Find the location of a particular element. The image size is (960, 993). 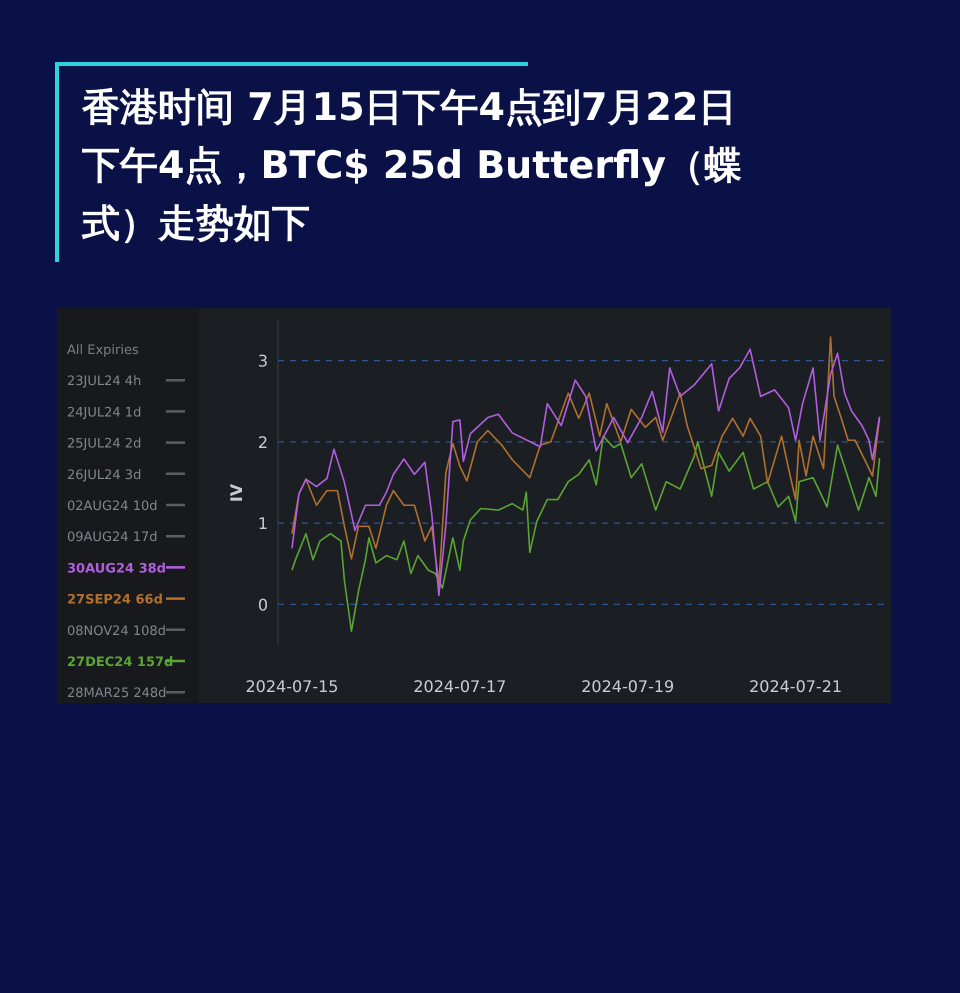

x-tick-label: 2024-07-17 is located at coordinates (459, 686).